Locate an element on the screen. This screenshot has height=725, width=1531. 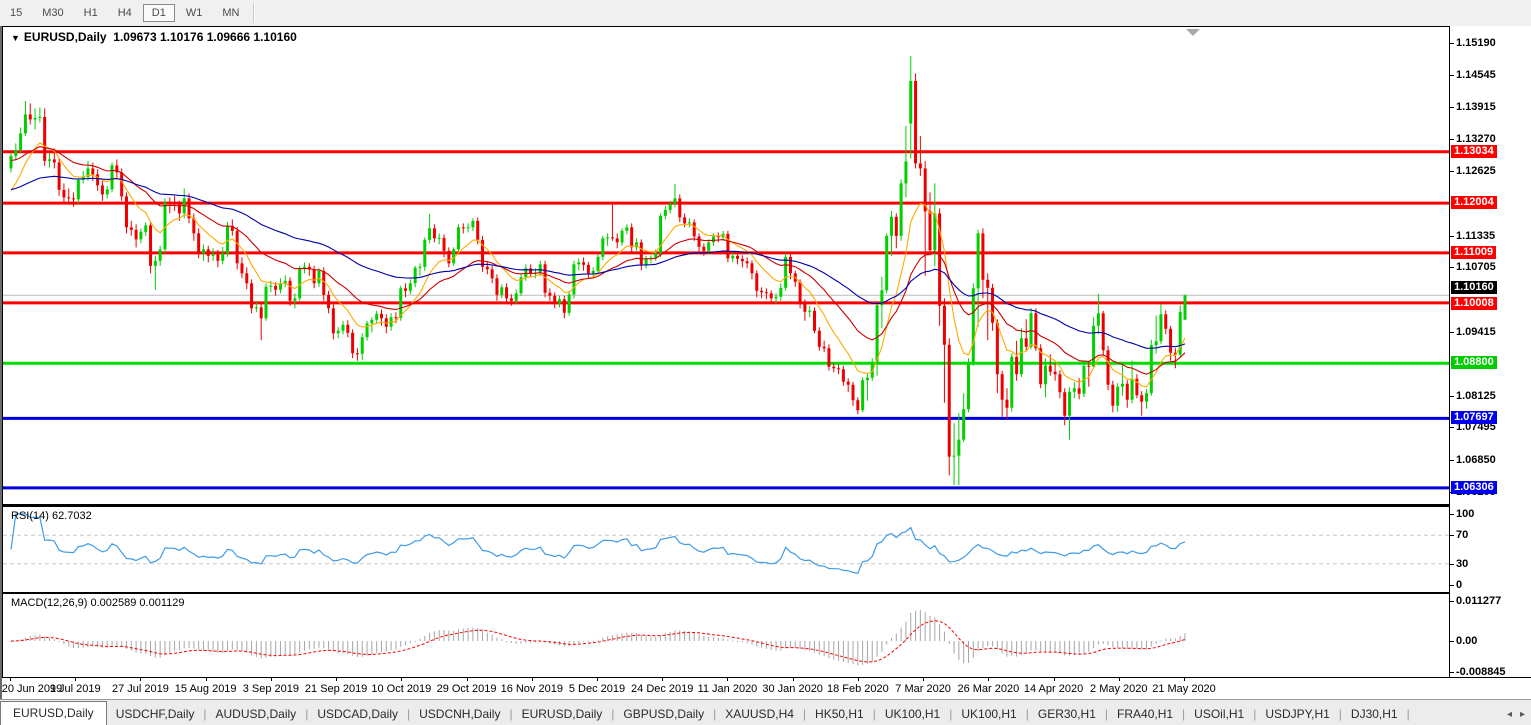
tab-dj30-h1: DJ30,H1 is located at coordinates (1374, 714).